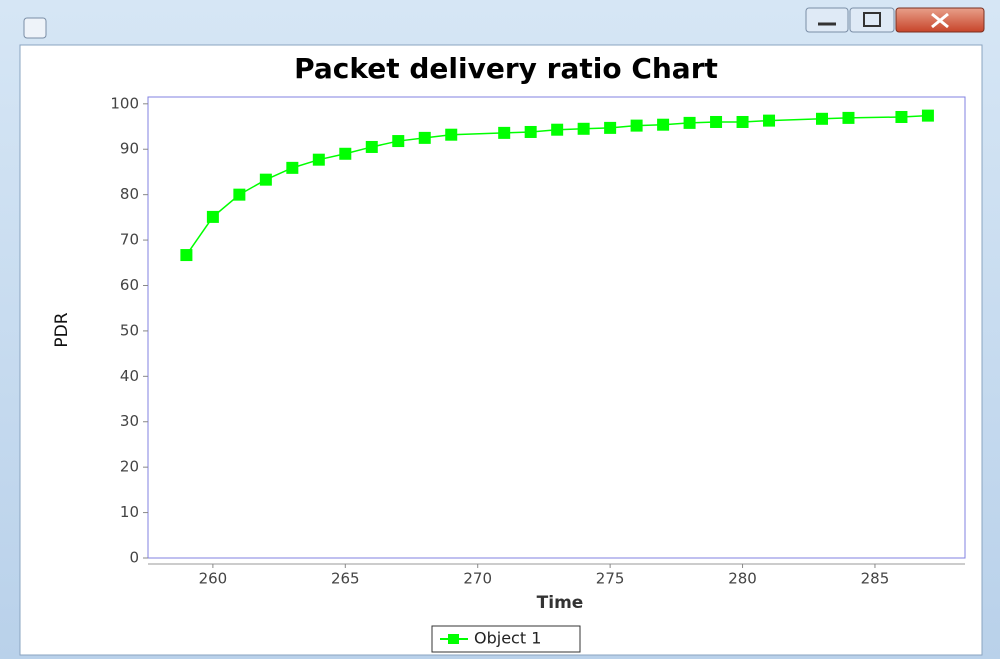  What do you see at coordinates (134, 558) in the screenshot?
I see `y-tick-label: 0` at bounding box center [134, 558].